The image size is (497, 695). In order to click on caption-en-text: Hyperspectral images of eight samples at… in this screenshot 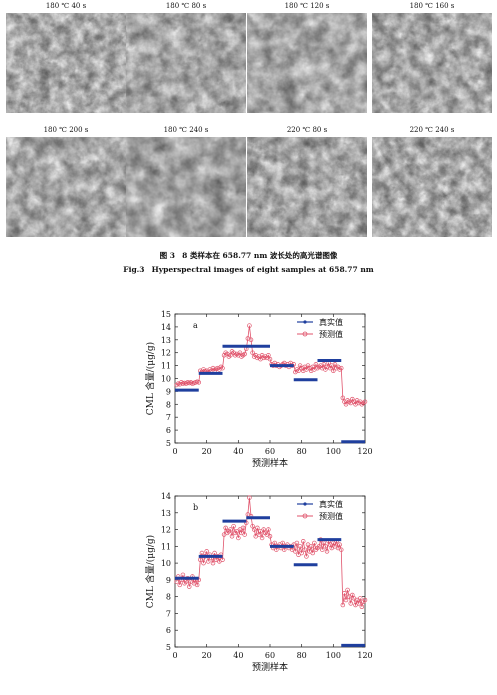, I will do `click(262, 269)`.